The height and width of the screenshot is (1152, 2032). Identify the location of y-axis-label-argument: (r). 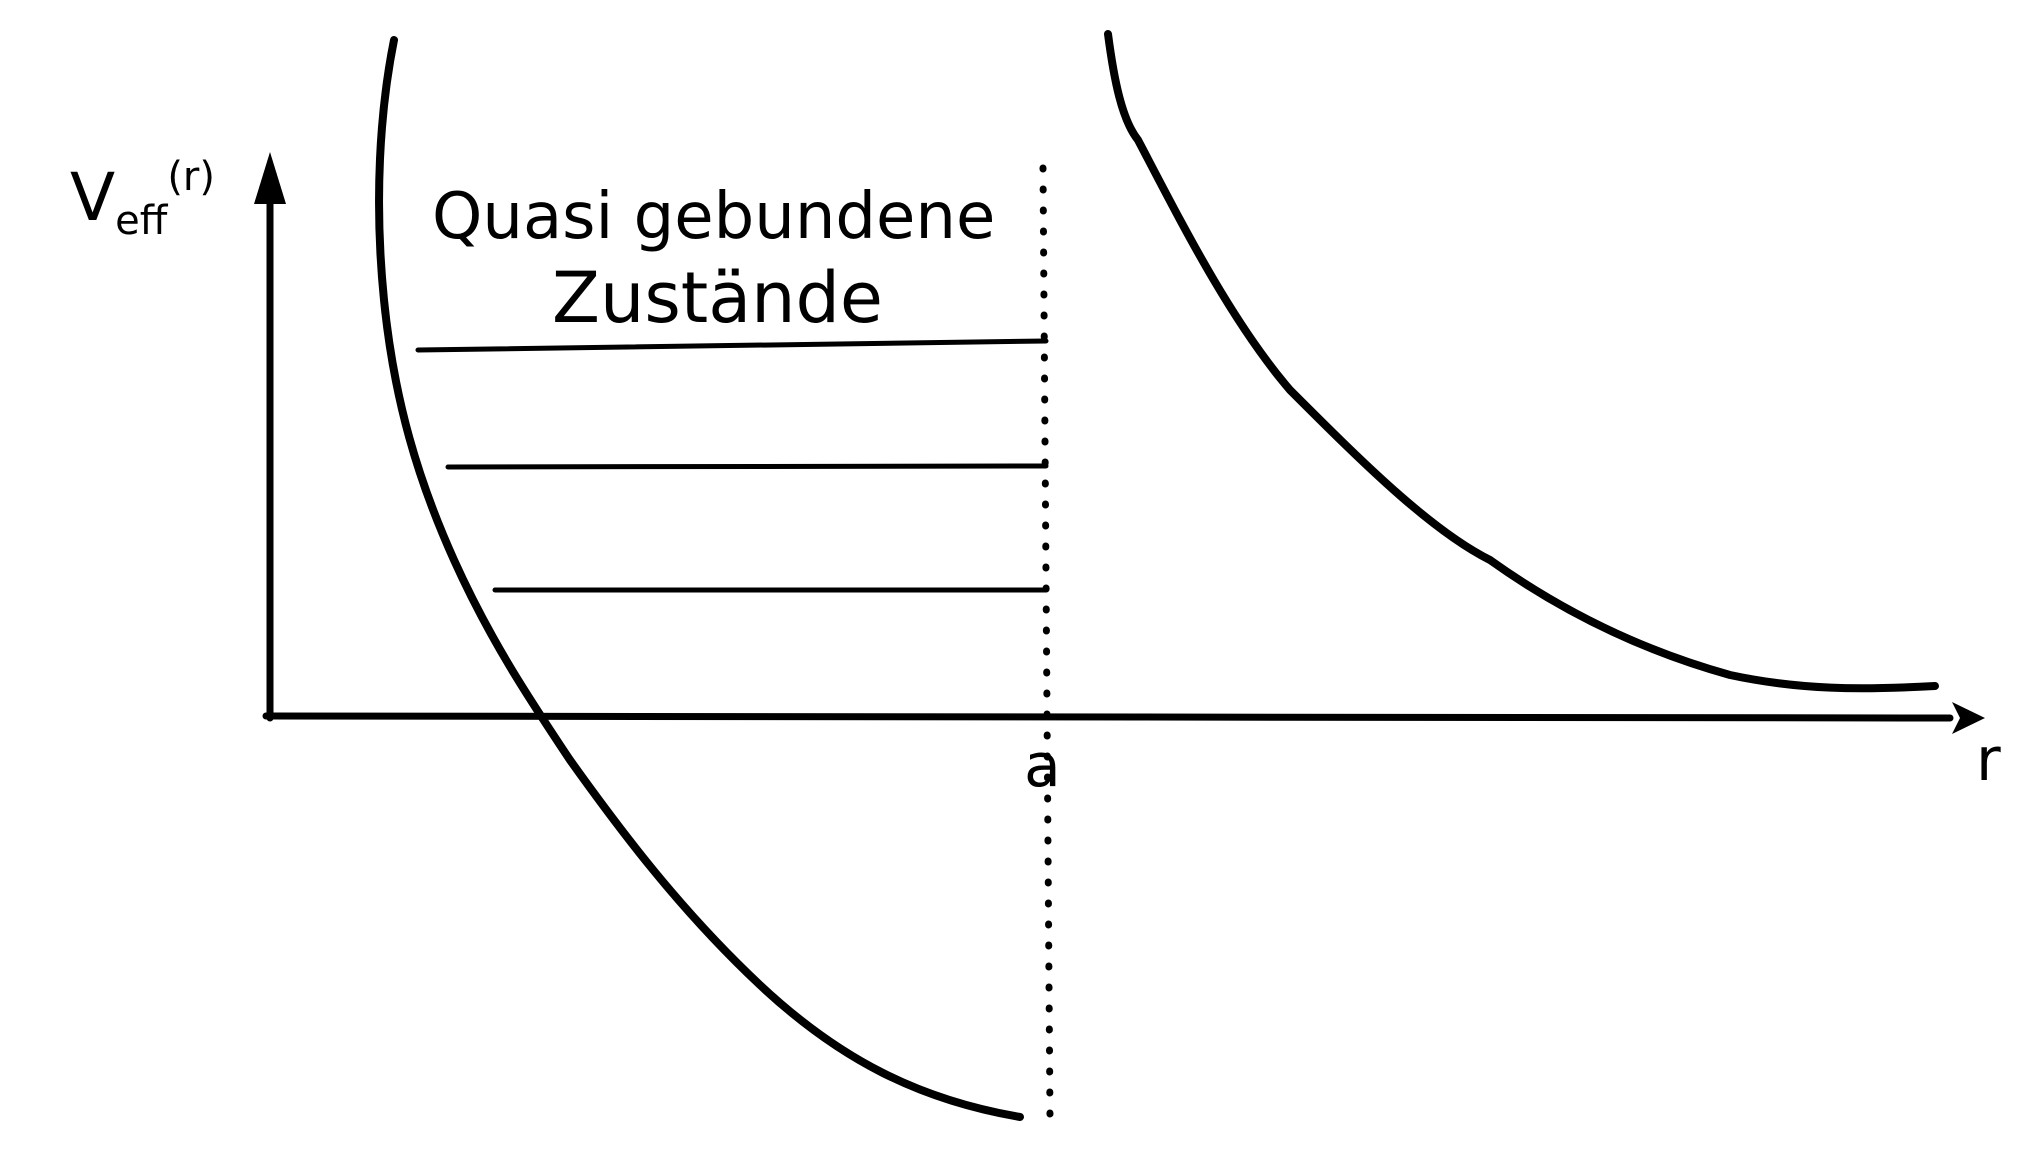
(191, 177).